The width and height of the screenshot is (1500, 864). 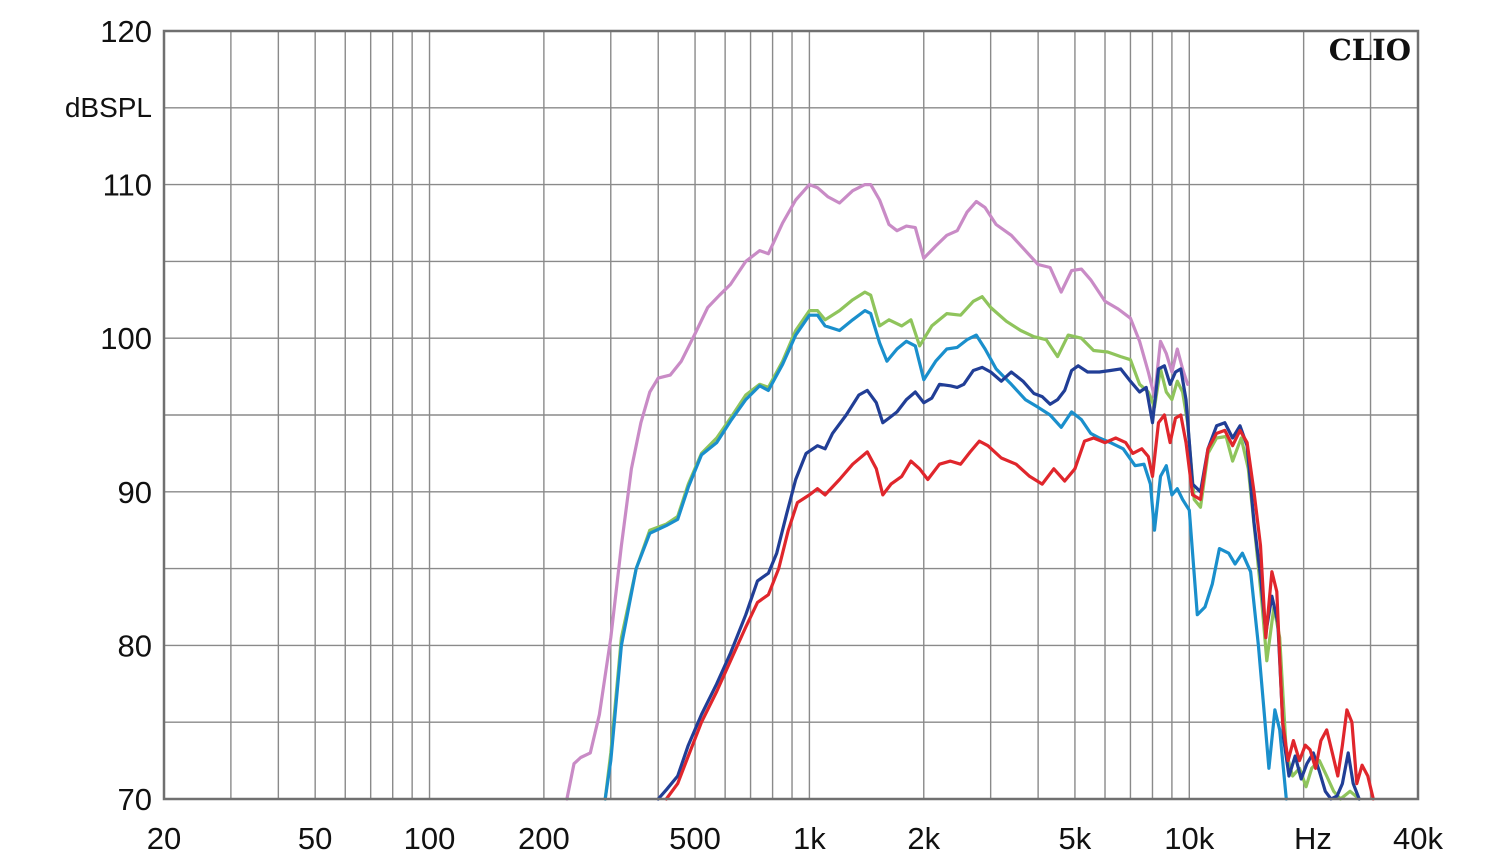 What do you see at coordinates (135, 492) in the screenshot?
I see `y-tick-label: 90` at bounding box center [135, 492].